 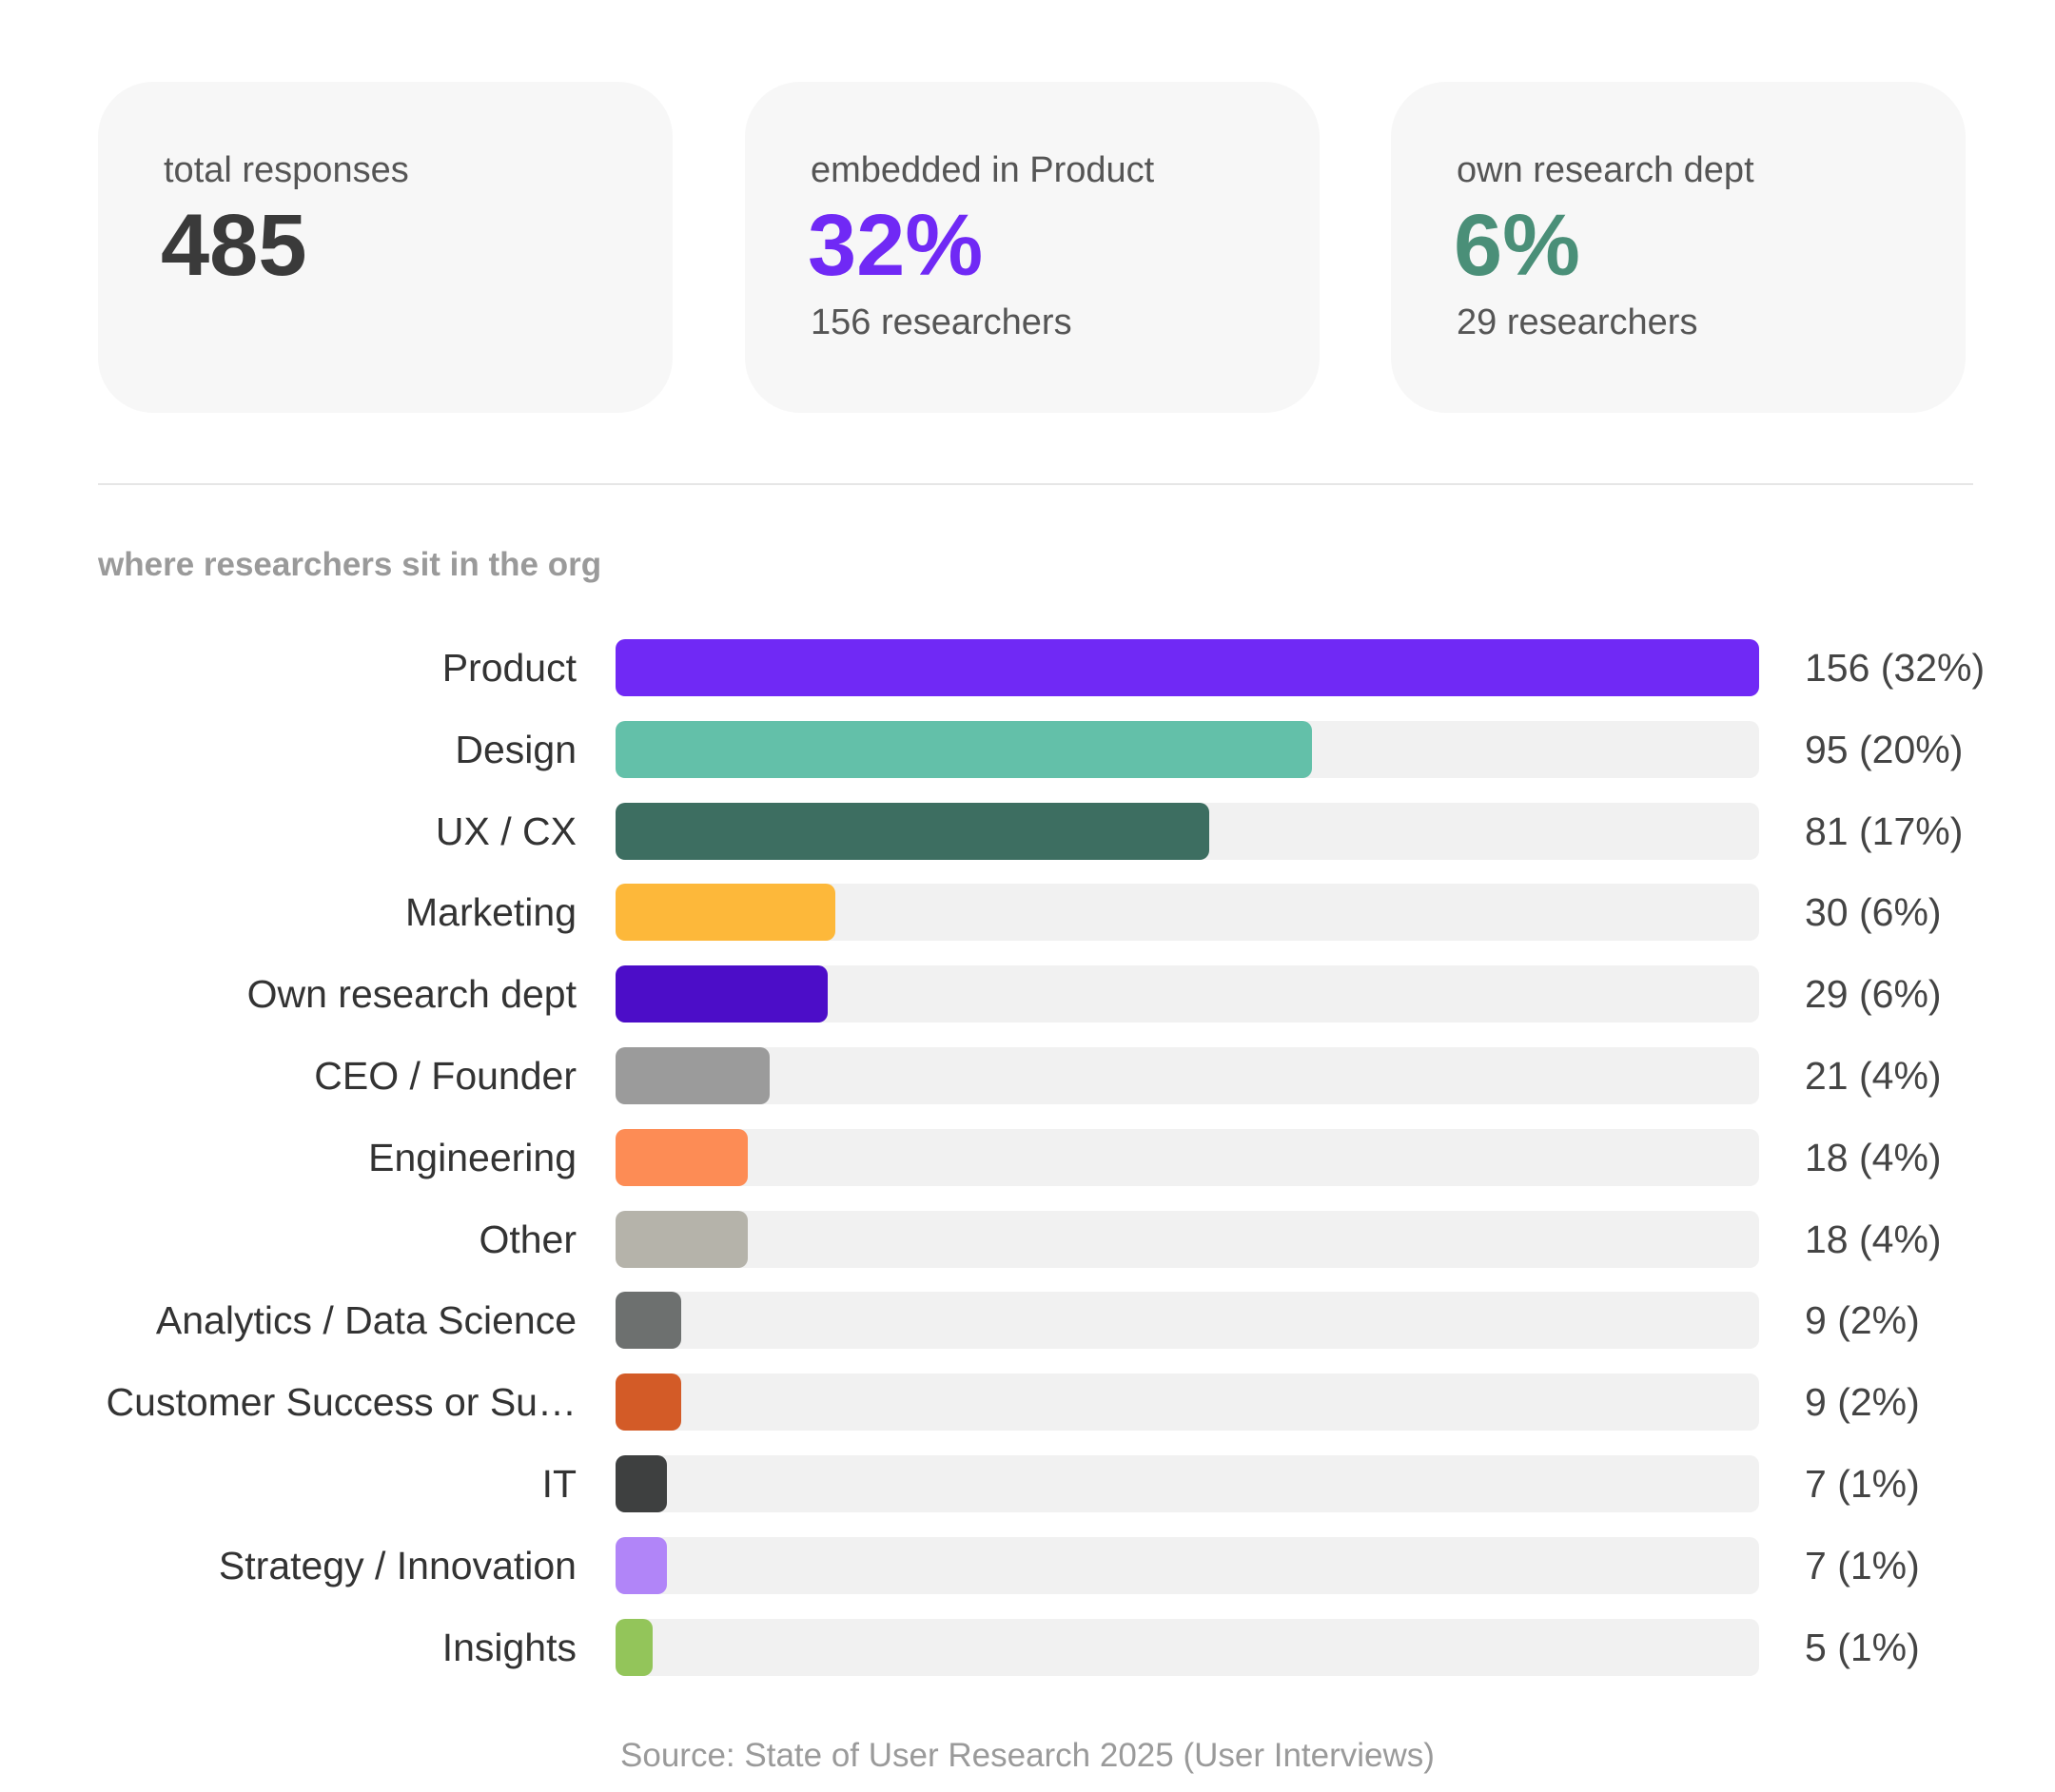 I want to click on stat-value: 32%, so click(x=896, y=246).